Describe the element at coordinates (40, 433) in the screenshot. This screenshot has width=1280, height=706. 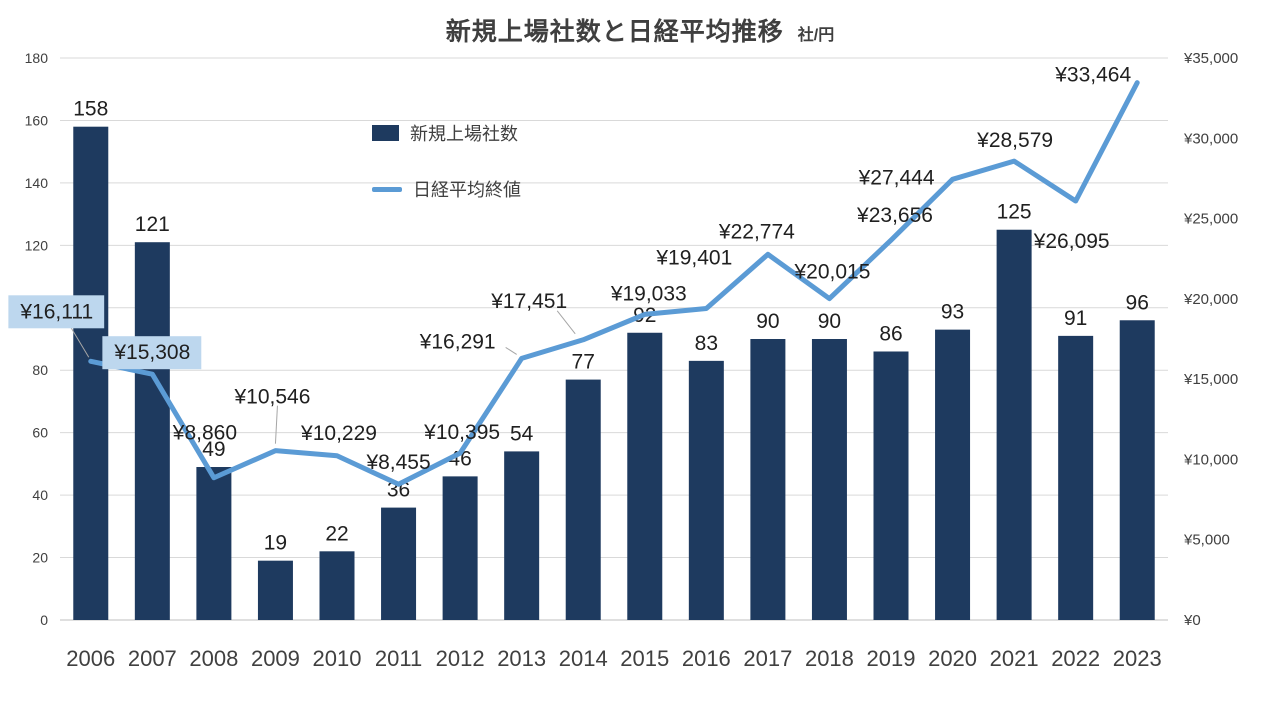
I see `left-axis-tick-label: 60` at that location.